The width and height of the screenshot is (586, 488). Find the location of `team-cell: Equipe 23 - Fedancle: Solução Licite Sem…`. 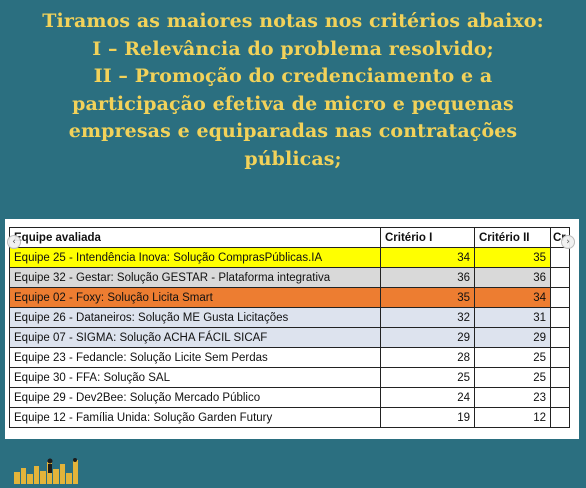

team-cell: Equipe 23 - Fedancle: Solução Licite Sem… is located at coordinates (195, 357).